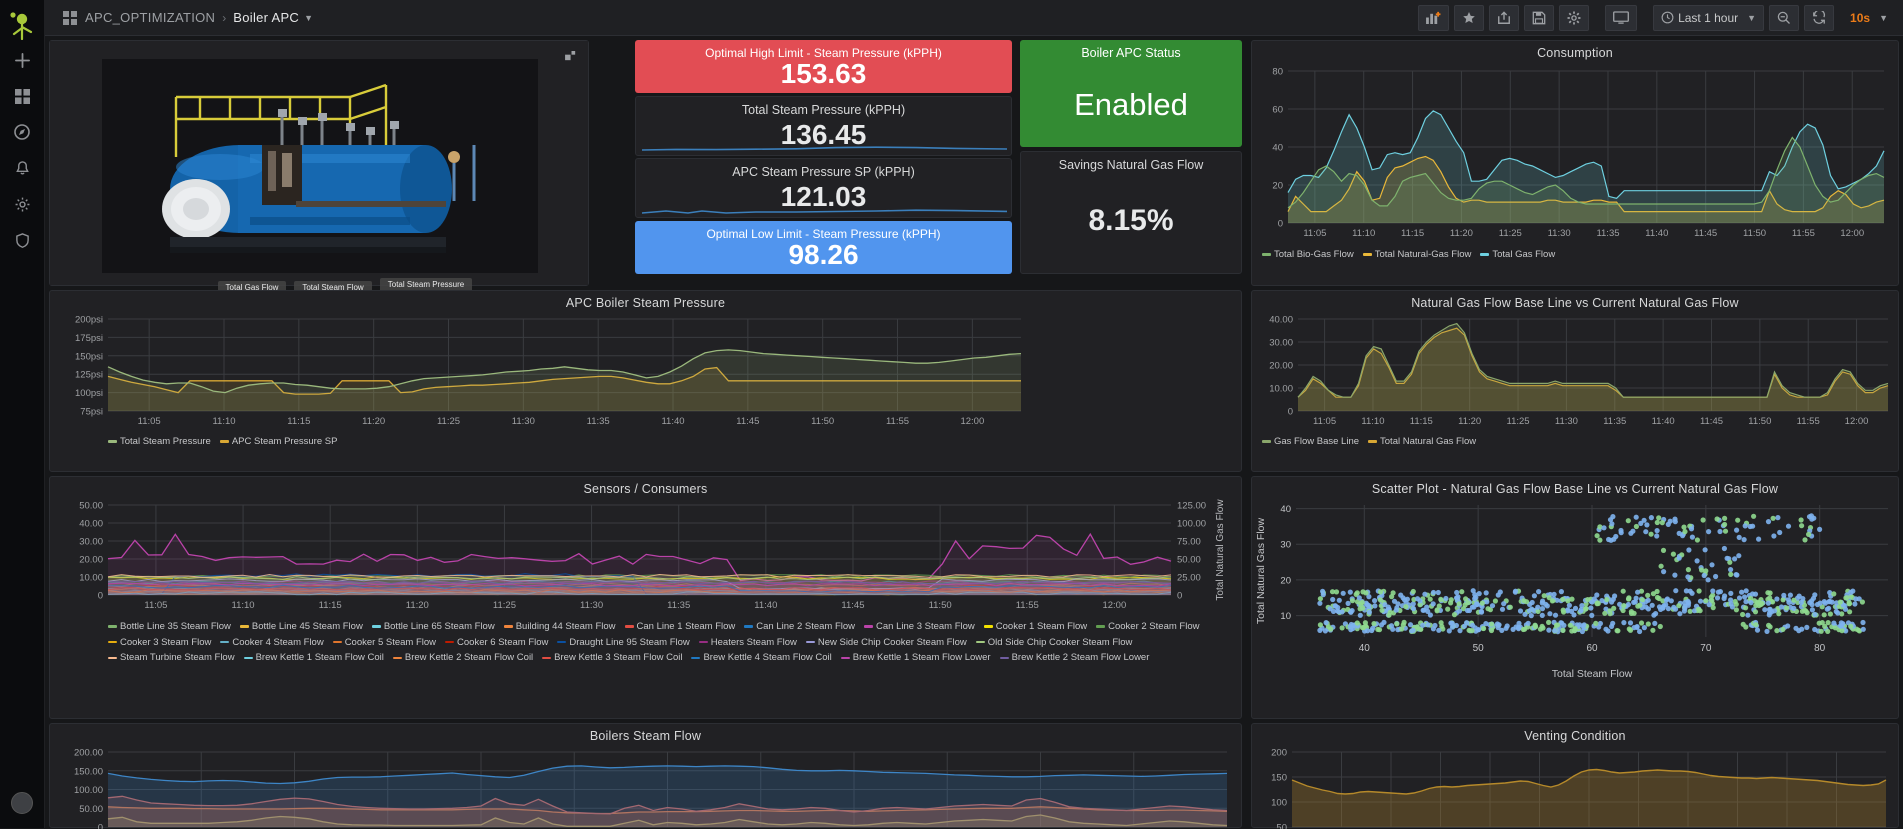  What do you see at coordinates (1428, 441) in the screenshot?
I see `legend-label: Total Natural Gas Flow` at bounding box center [1428, 441].